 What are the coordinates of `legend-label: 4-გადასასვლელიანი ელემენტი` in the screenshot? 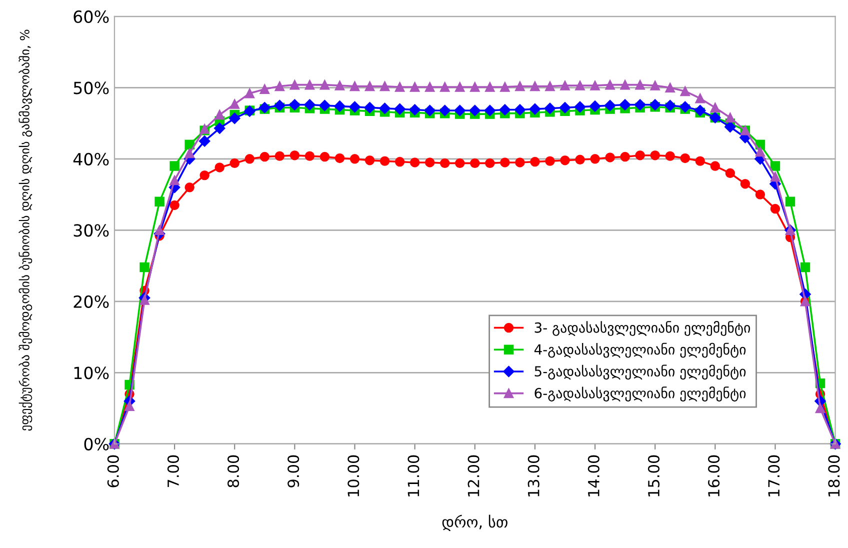 It's located at (640, 350).